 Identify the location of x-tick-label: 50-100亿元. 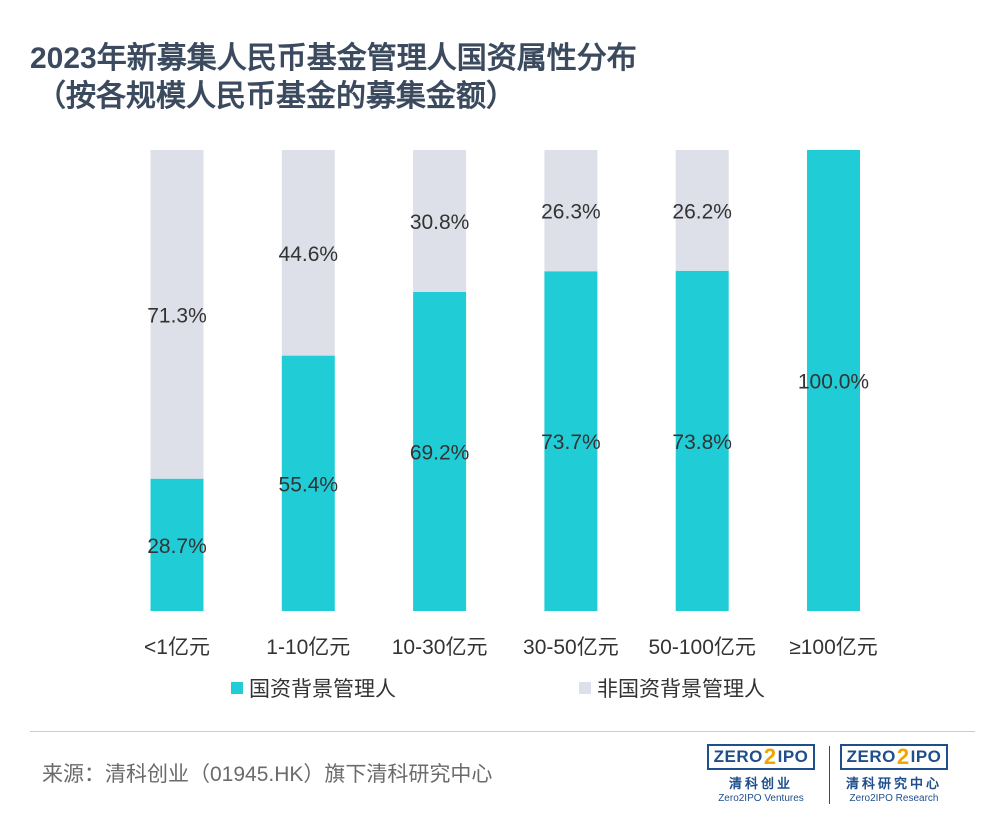
(702, 647).